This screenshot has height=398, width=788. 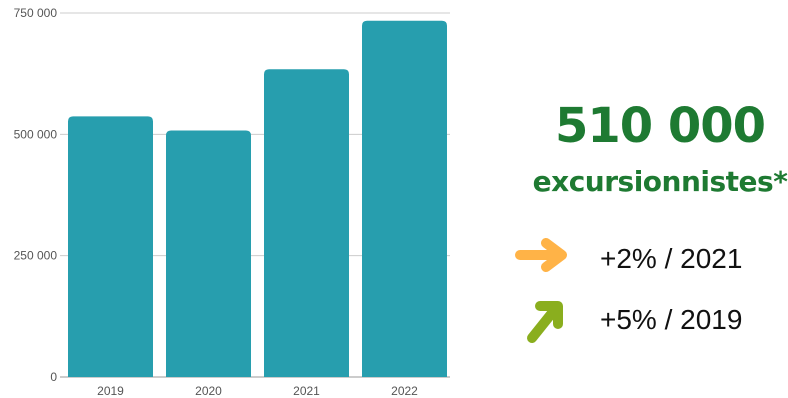 I want to click on headline-label: excursionnistes*, so click(x=660, y=181).